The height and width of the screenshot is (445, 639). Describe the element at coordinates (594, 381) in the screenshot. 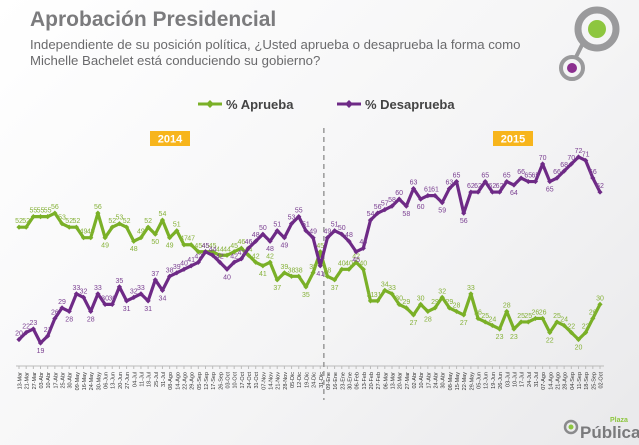

I see `x-tick-label: 25-Sep` at that location.